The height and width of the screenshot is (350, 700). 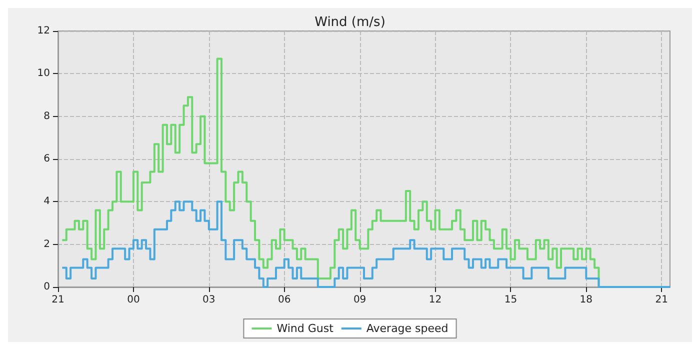 I want to click on legend-label: Wind Gust, so click(x=305, y=328).